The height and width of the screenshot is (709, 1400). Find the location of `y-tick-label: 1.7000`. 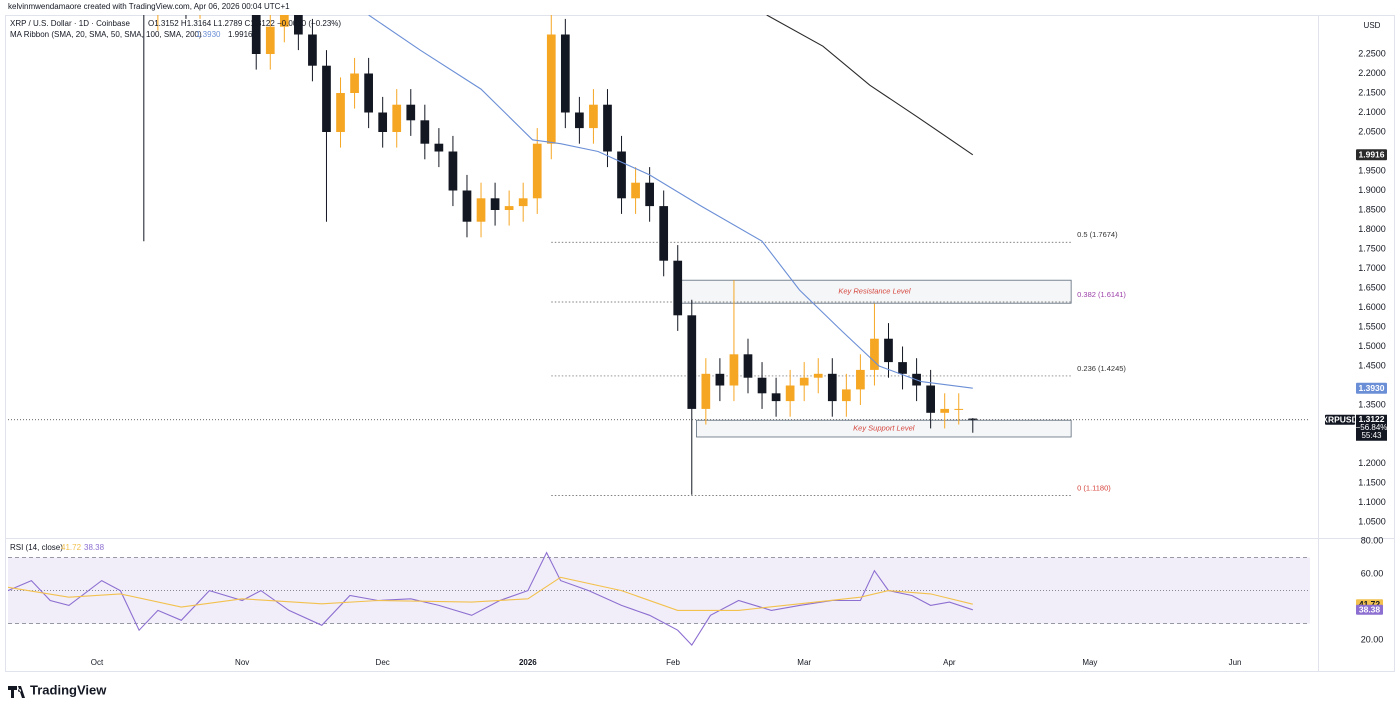

y-tick-label: 1.7000 is located at coordinates (1372, 268).